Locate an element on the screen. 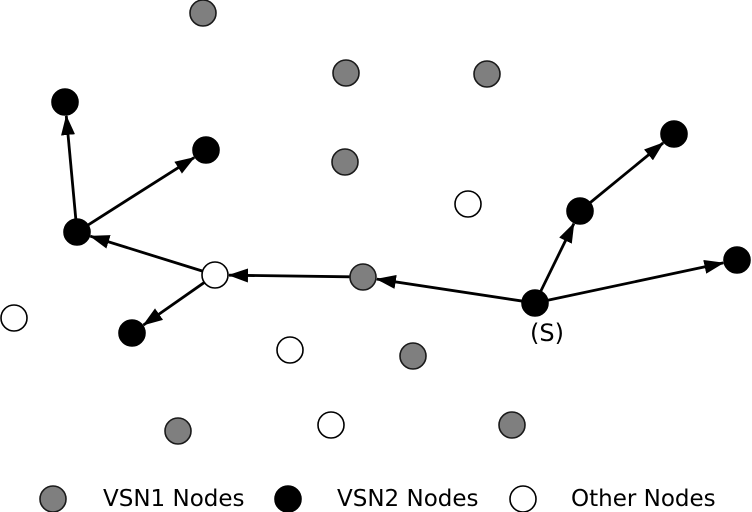 Image resolution: width=752 pixels, height=512 pixels. legend-label-other: Other Nodes is located at coordinates (643, 499).